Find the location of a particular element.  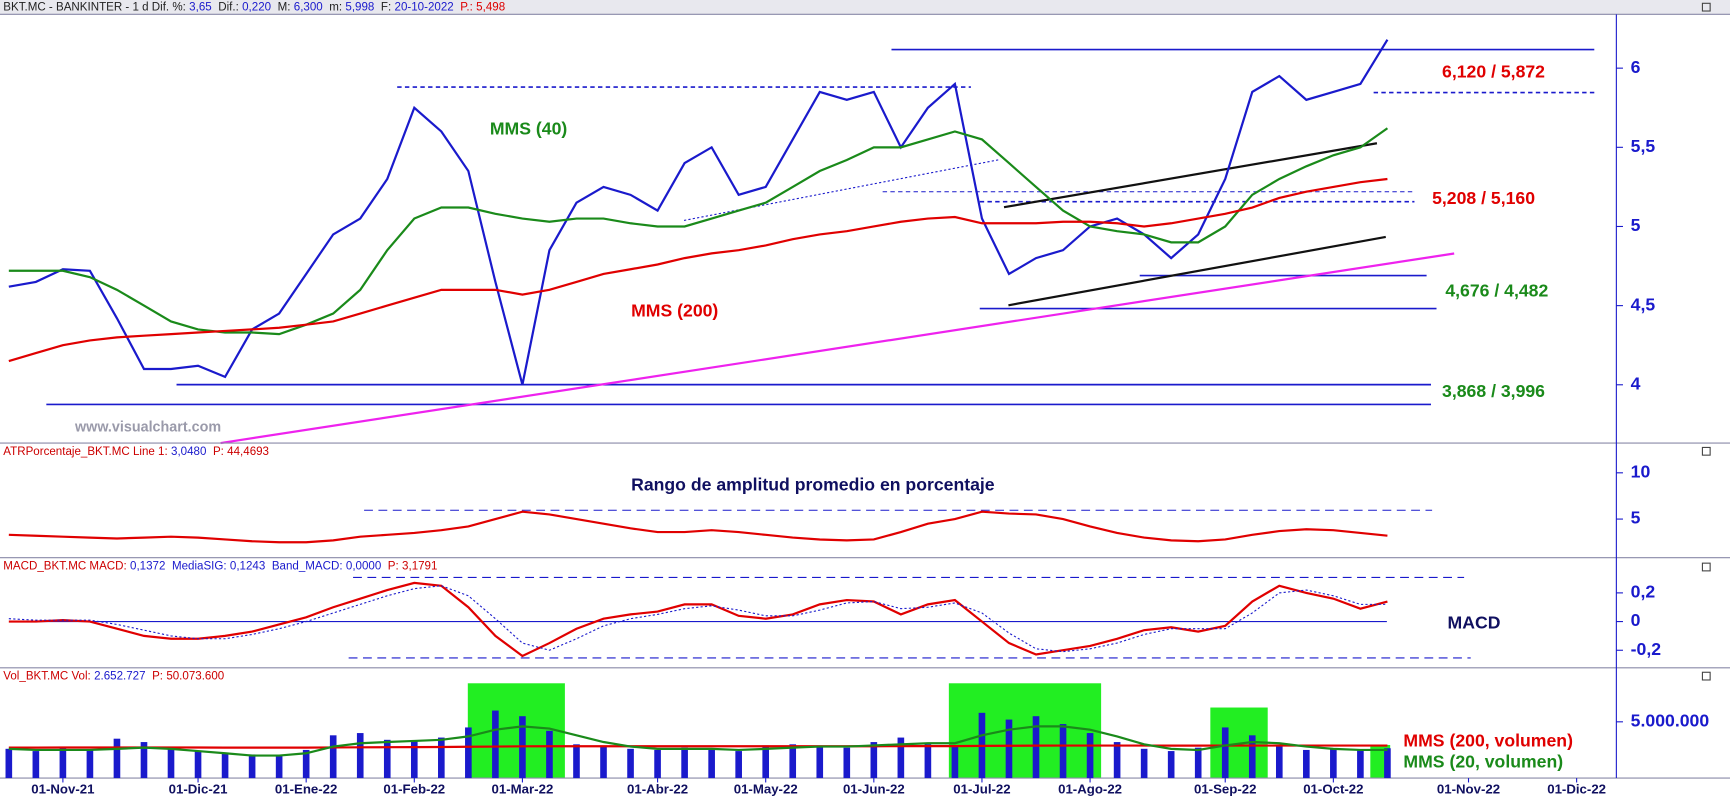

header-part: Vol_BKT.MC Vol: is located at coordinates (46, 677).